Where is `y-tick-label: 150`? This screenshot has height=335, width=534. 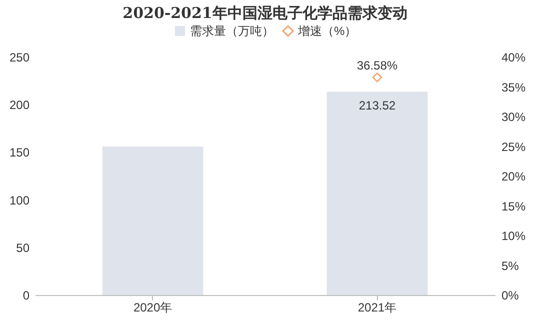 y-tick-label: 150 is located at coordinates (19, 153).